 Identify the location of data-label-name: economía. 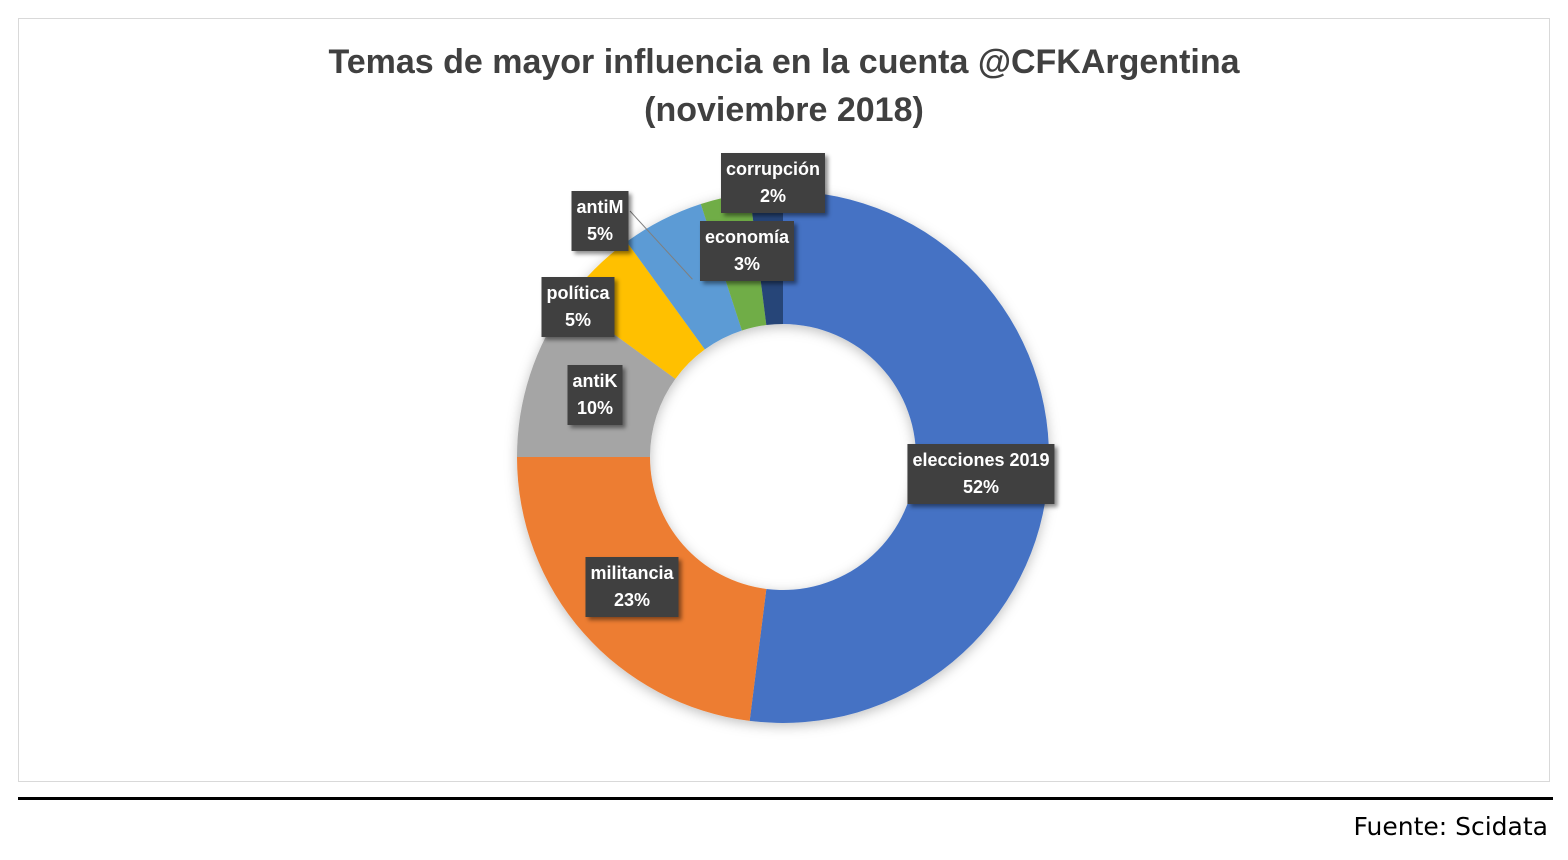
(747, 237).